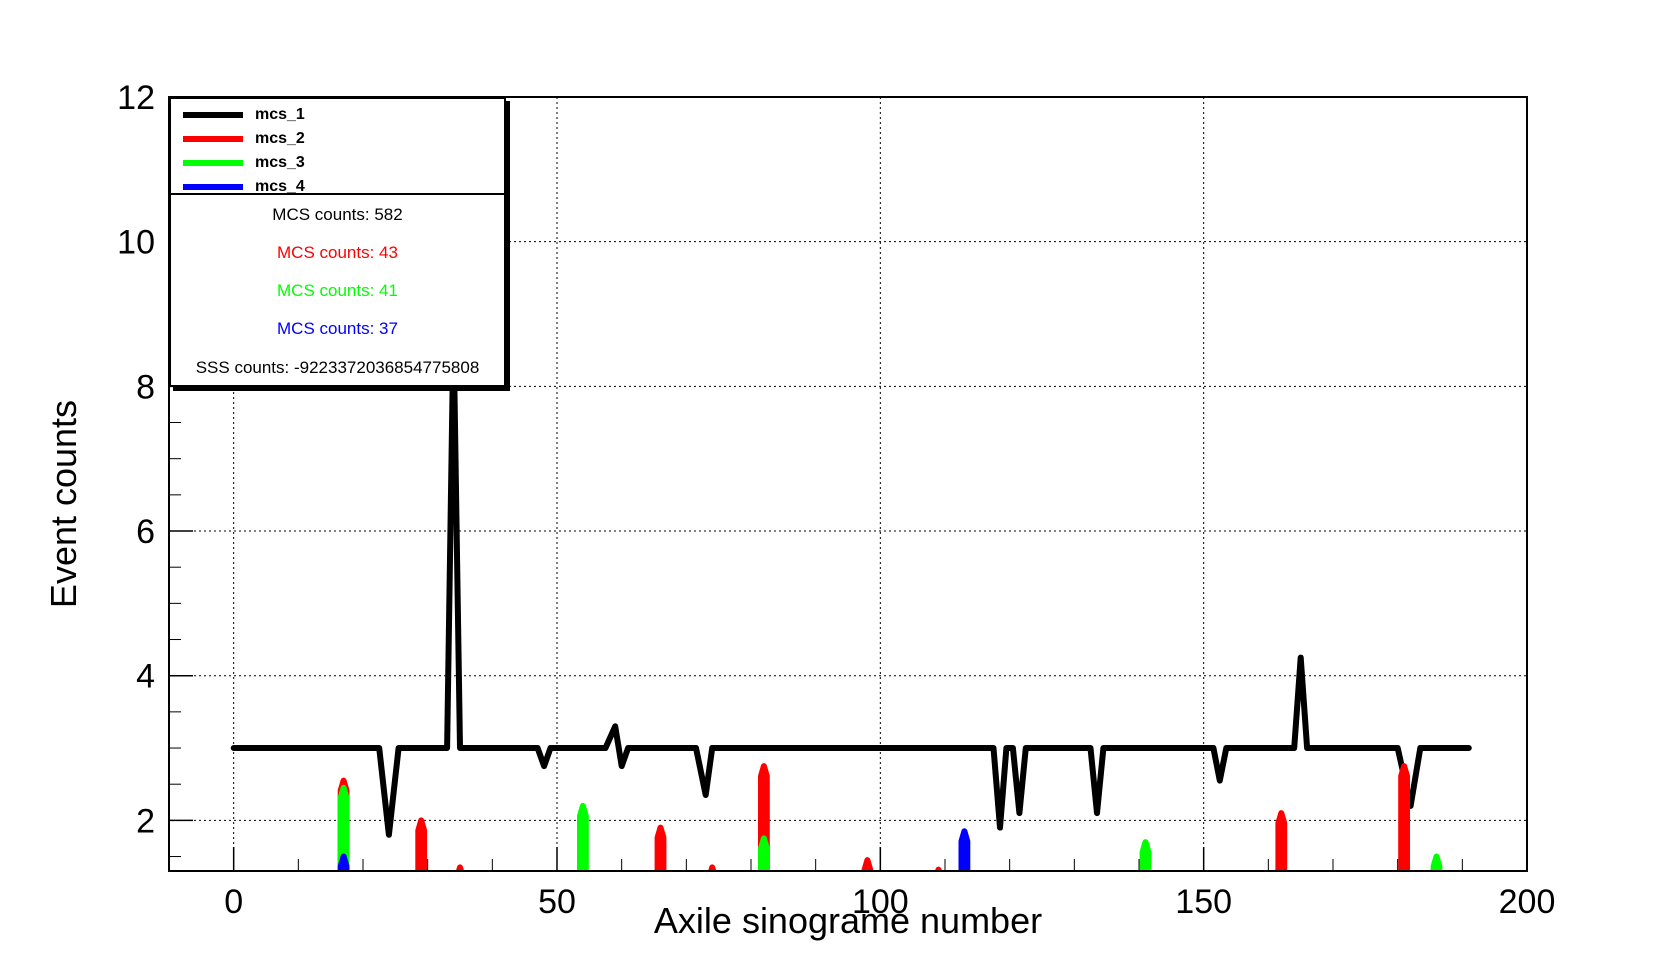  I want to click on y-tick-label: 8, so click(145, 387).